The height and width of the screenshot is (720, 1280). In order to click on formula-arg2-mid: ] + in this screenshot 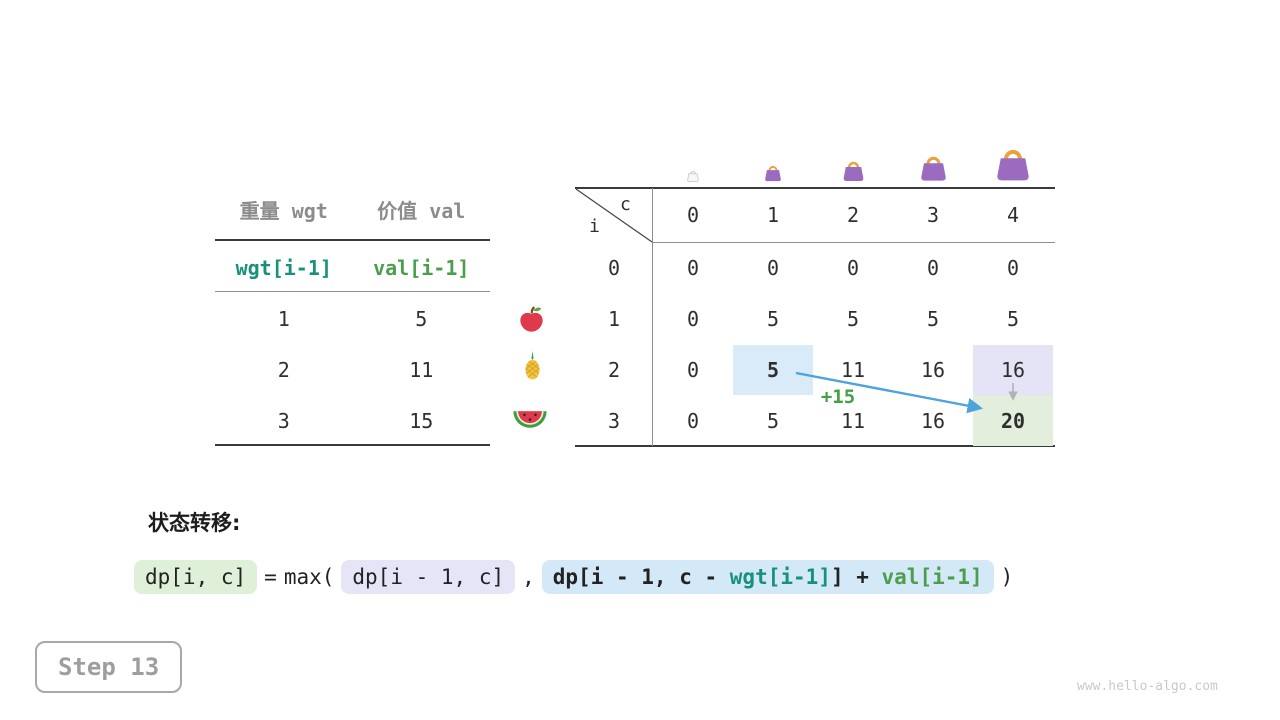, I will do `click(856, 577)`.